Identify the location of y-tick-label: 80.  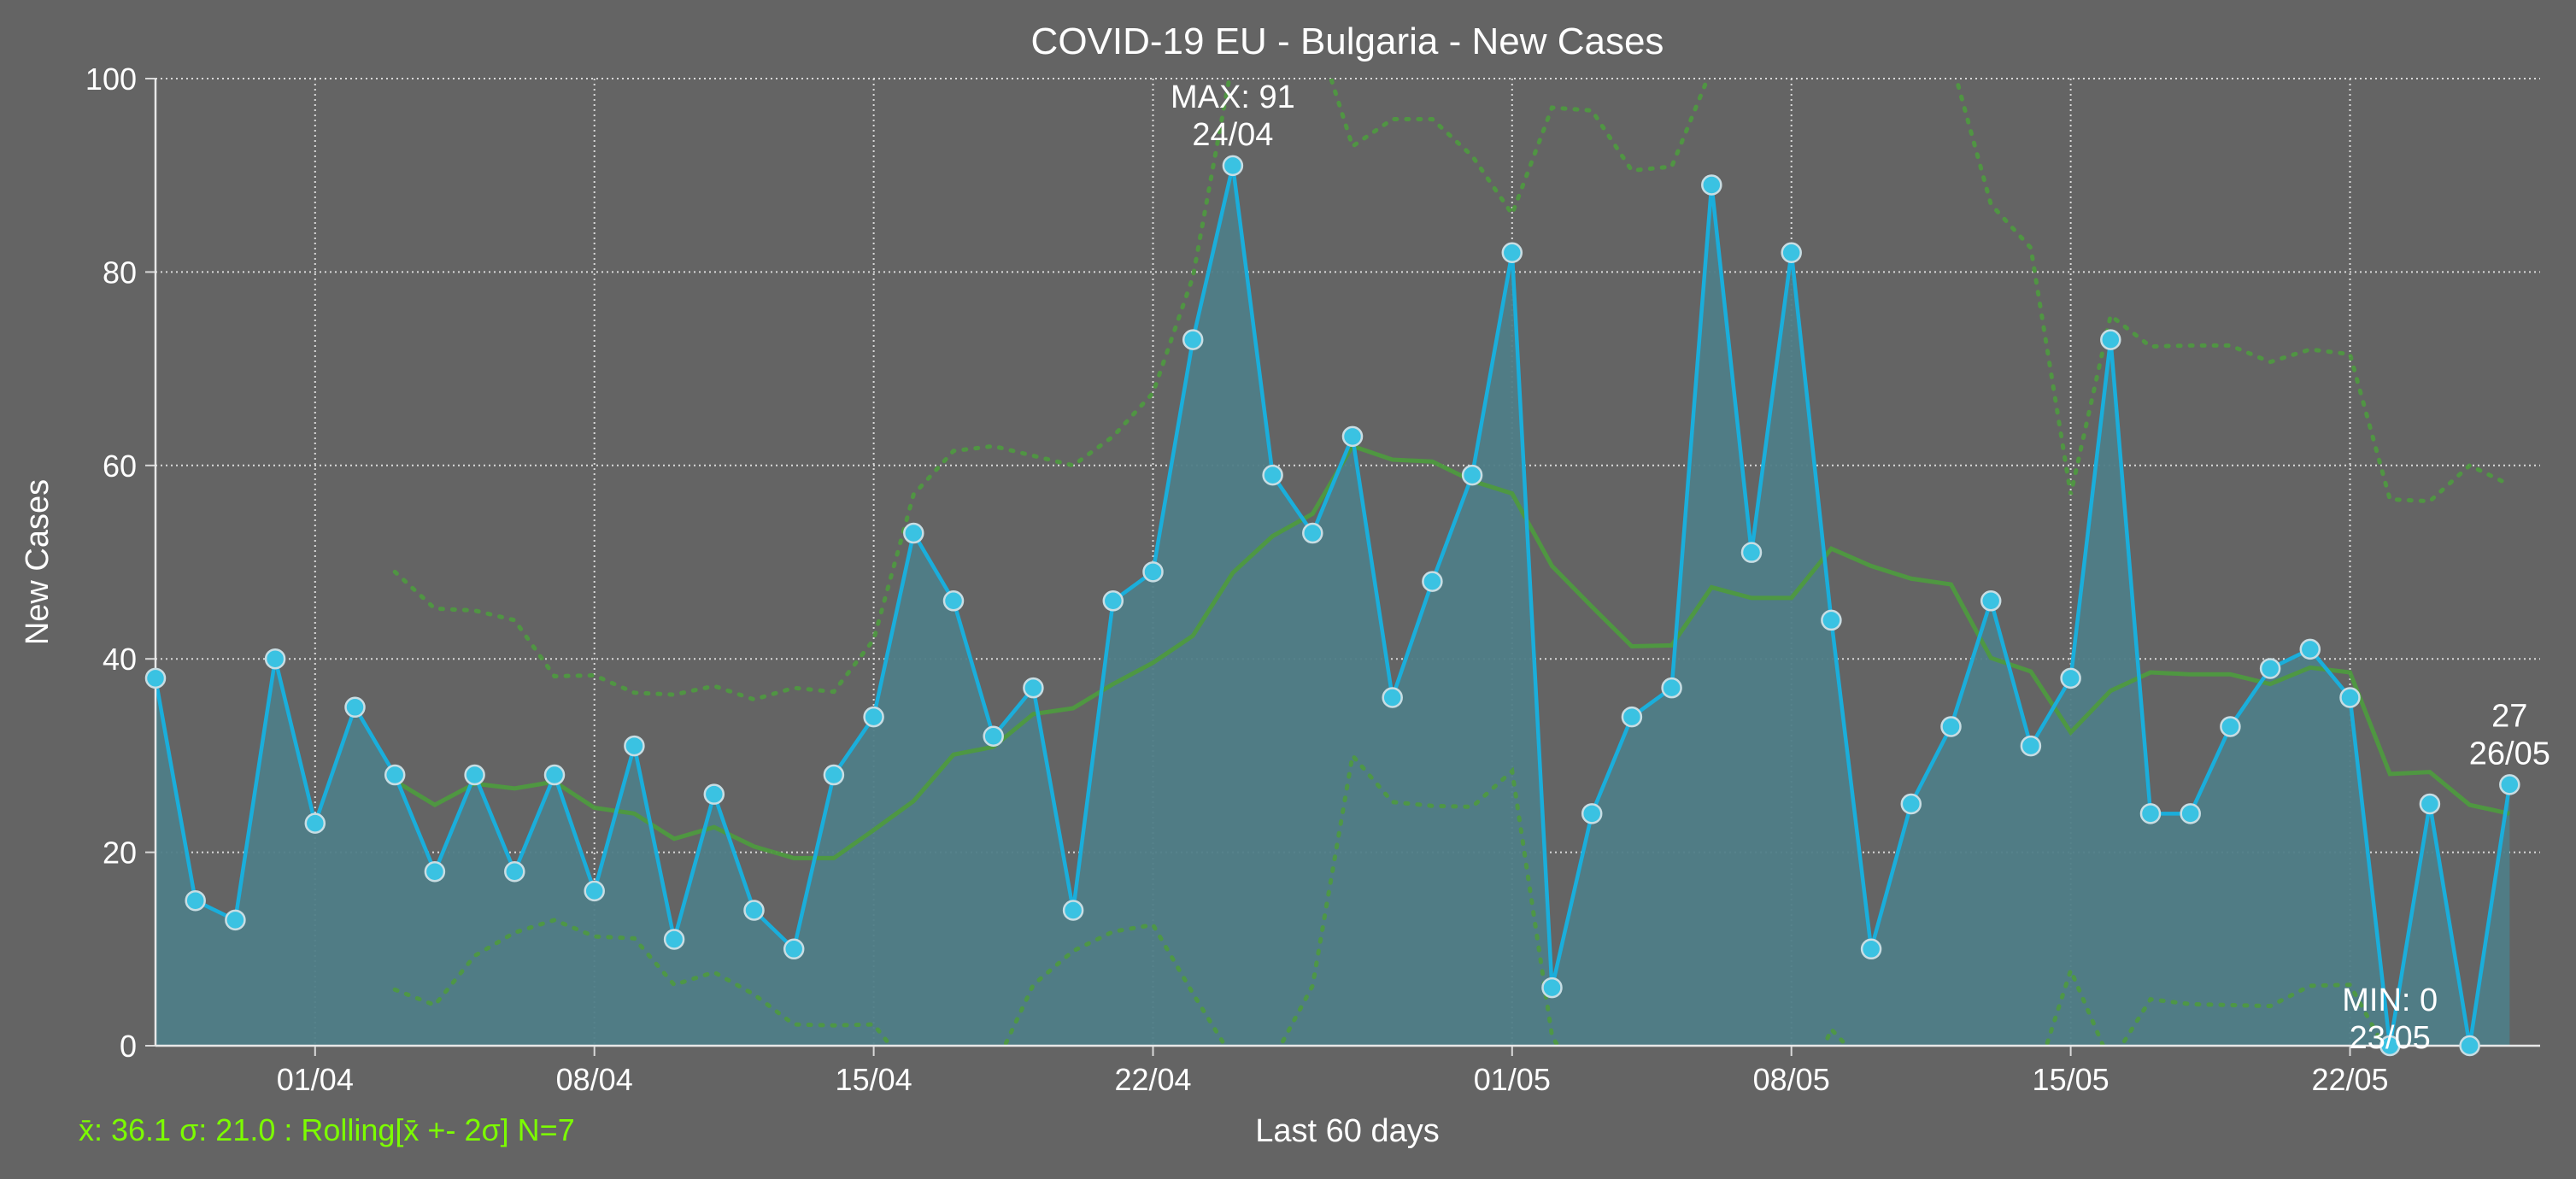
(120, 272).